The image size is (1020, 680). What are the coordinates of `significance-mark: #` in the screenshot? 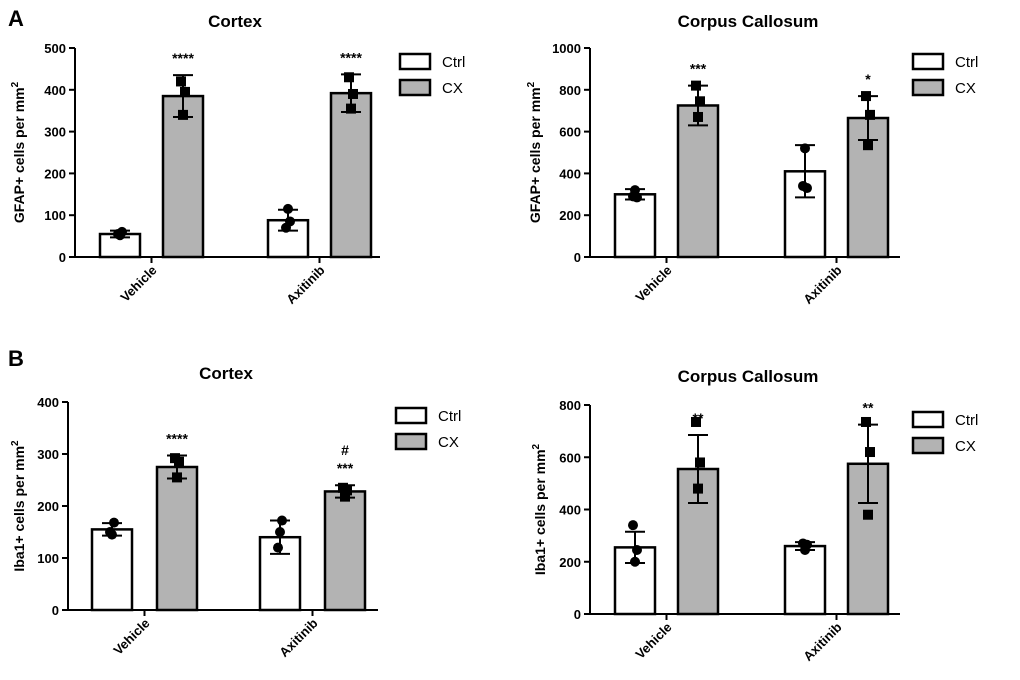 It's located at (345, 450).